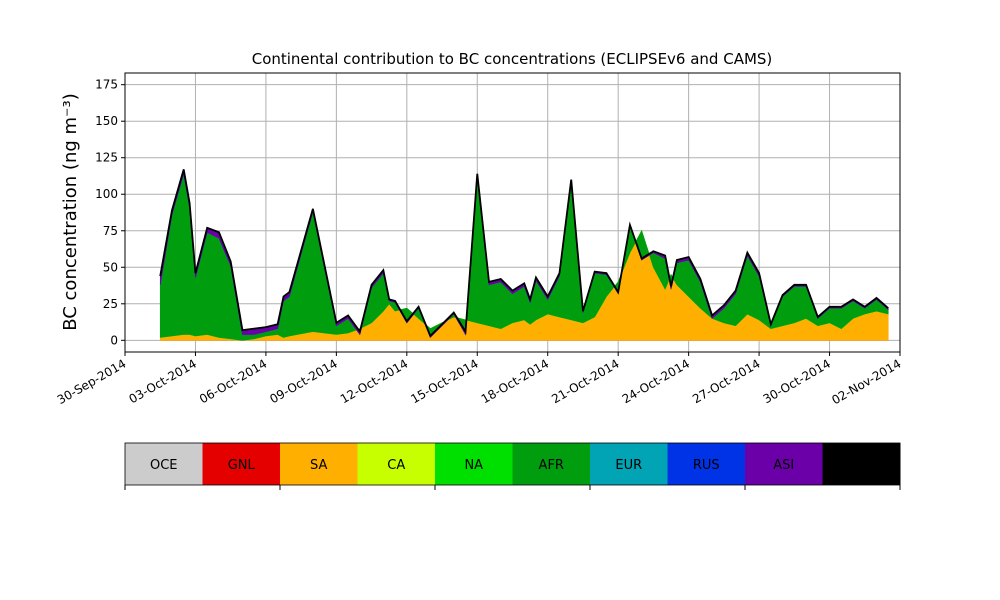  What do you see at coordinates (70, 212) in the screenshot?
I see `y-axis-label: BC concentration (ng m⁻³)` at bounding box center [70, 212].